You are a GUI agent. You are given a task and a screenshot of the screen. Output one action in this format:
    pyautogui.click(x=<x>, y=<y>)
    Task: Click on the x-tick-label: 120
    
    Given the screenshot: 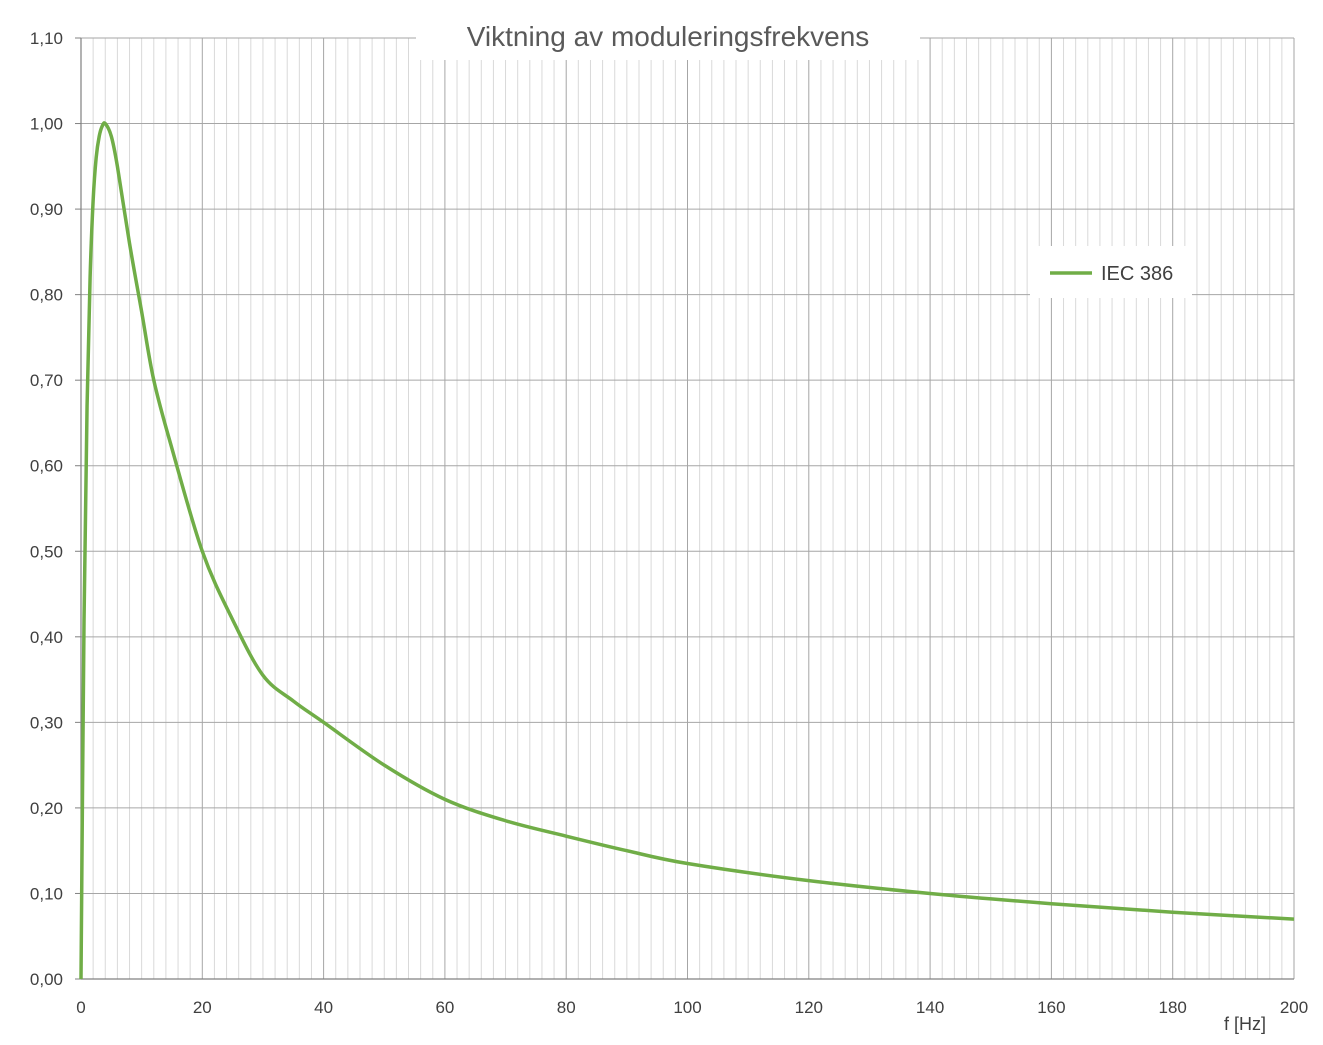 What is the action you would take?
    pyautogui.click(x=809, y=1007)
    